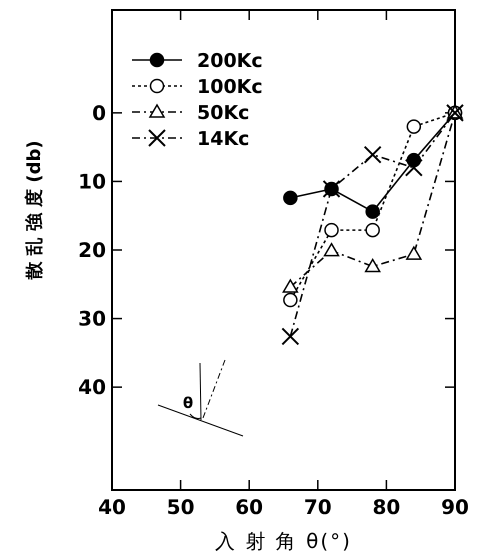 Image resolution: width=482 pixels, height=559 pixels. Describe the element at coordinates (318, 507) in the screenshot. I see `x-tick-label: 70` at that location.